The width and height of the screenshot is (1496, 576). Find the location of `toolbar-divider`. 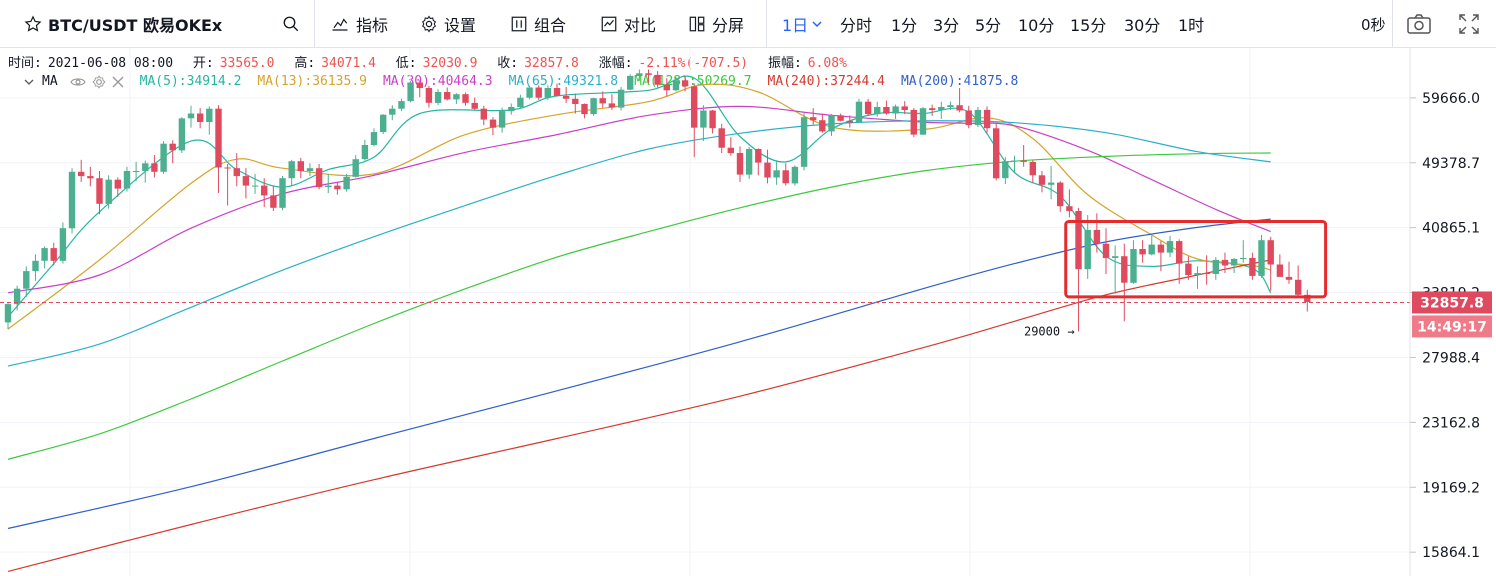

toolbar-divider is located at coordinates (1392, 24).